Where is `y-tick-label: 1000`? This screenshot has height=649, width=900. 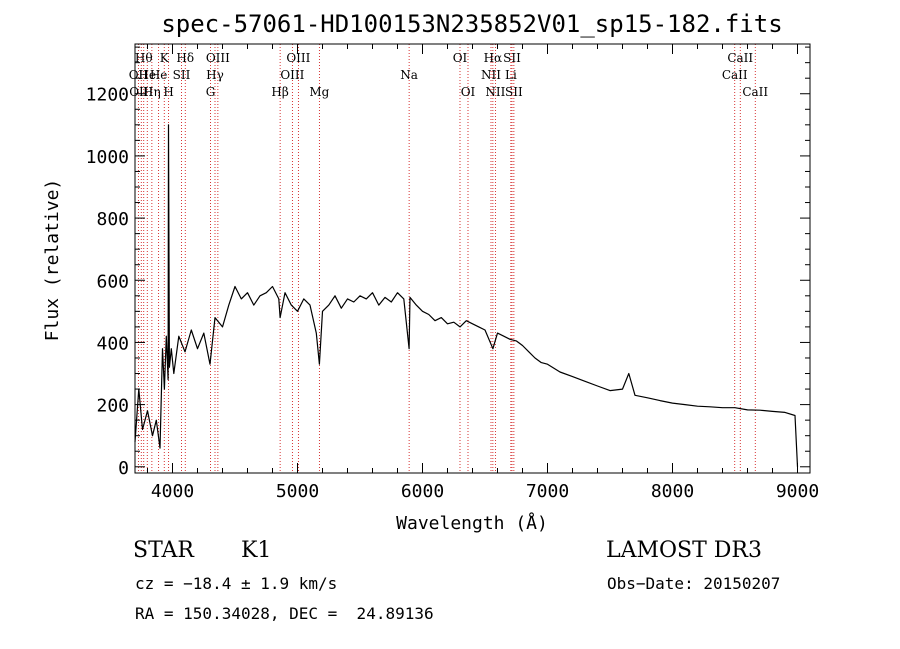
y-tick-label: 1000 is located at coordinates (107, 157).